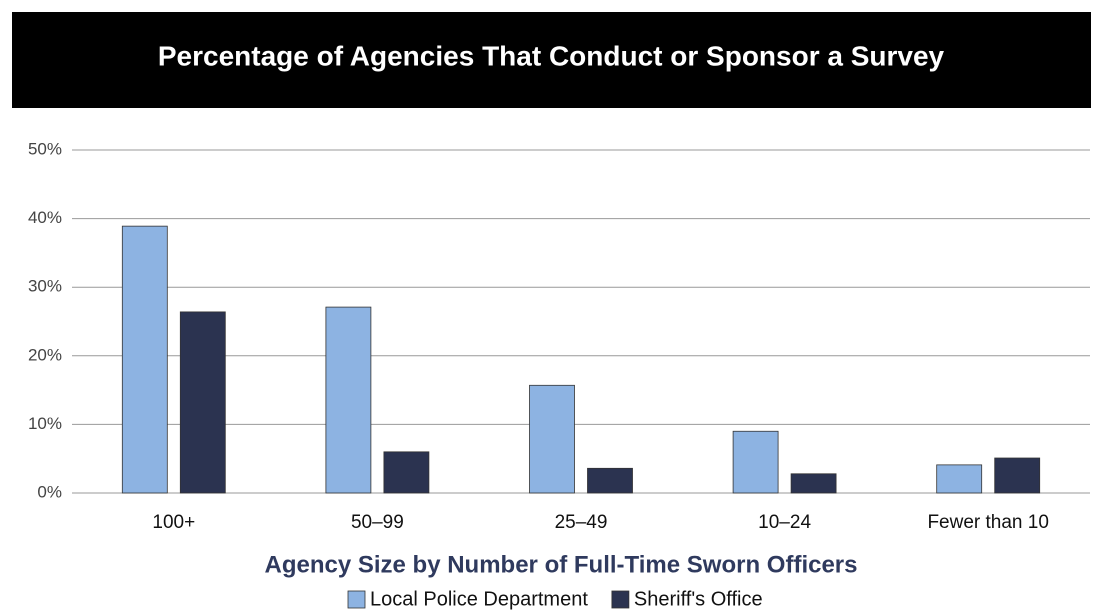 This screenshot has height=612, width=1103. What do you see at coordinates (45, 148) in the screenshot?
I see `y-tick-label: 50%` at bounding box center [45, 148].